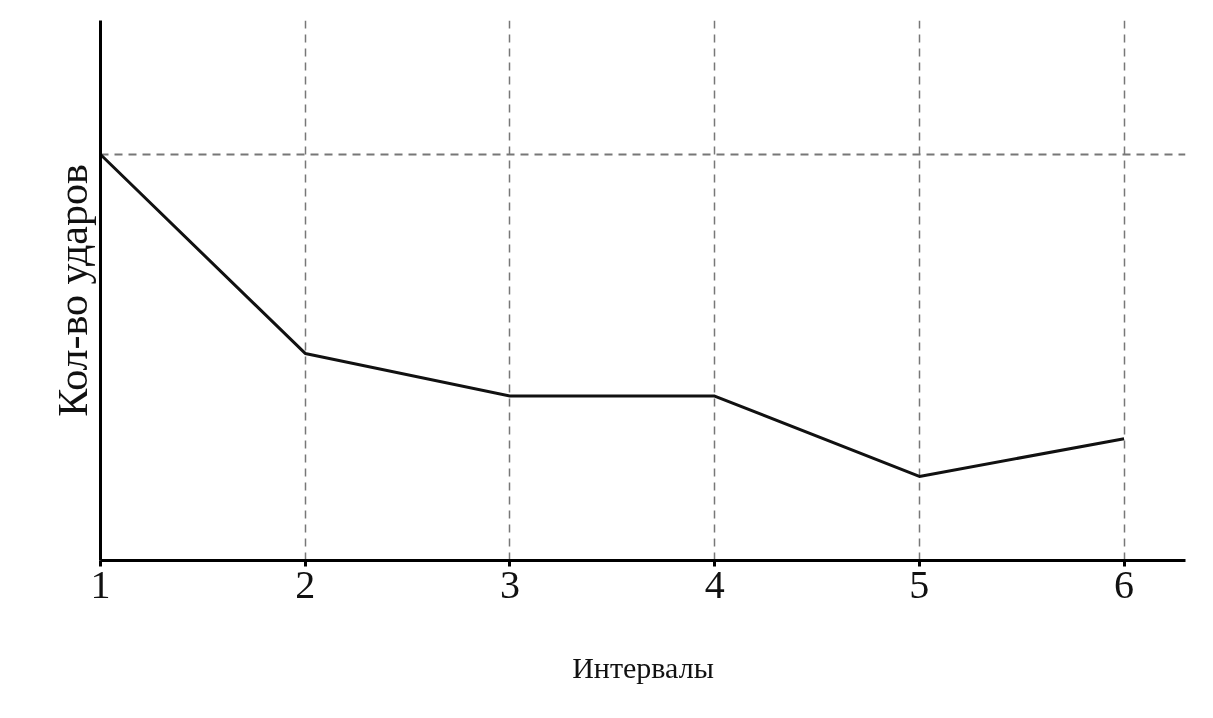 This screenshot has height=718, width=1213. What do you see at coordinates (72, 290) in the screenshot?
I see `y-axis-title: Кол-во ударов` at bounding box center [72, 290].